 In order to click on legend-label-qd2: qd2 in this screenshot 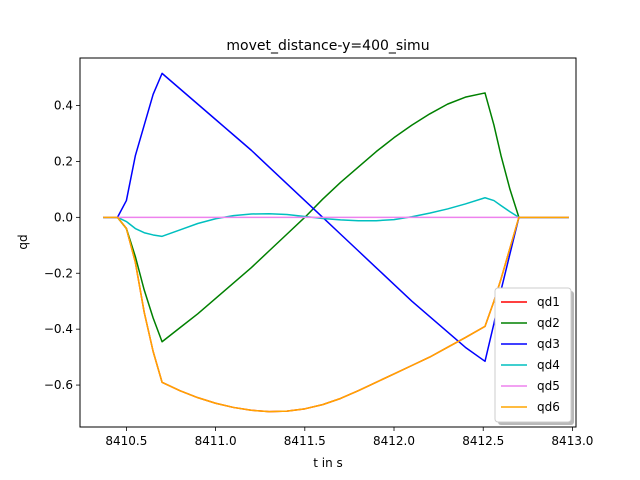, I will do `click(548, 323)`.